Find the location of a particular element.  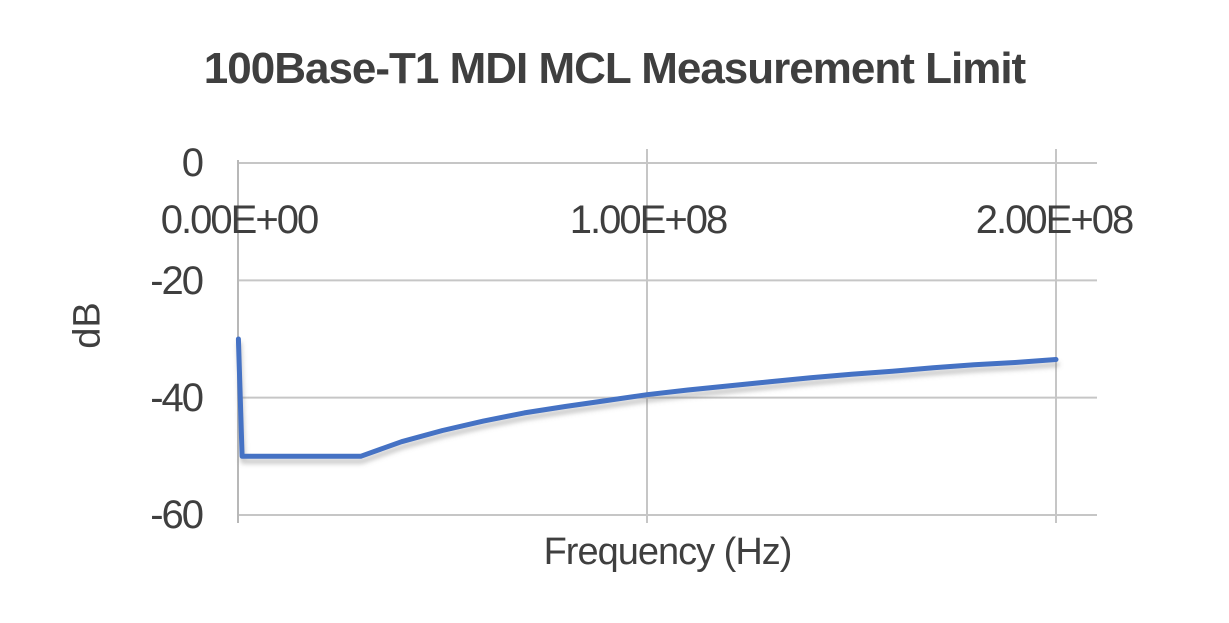

y-tick-label: -40 is located at coordinates (177, 398).